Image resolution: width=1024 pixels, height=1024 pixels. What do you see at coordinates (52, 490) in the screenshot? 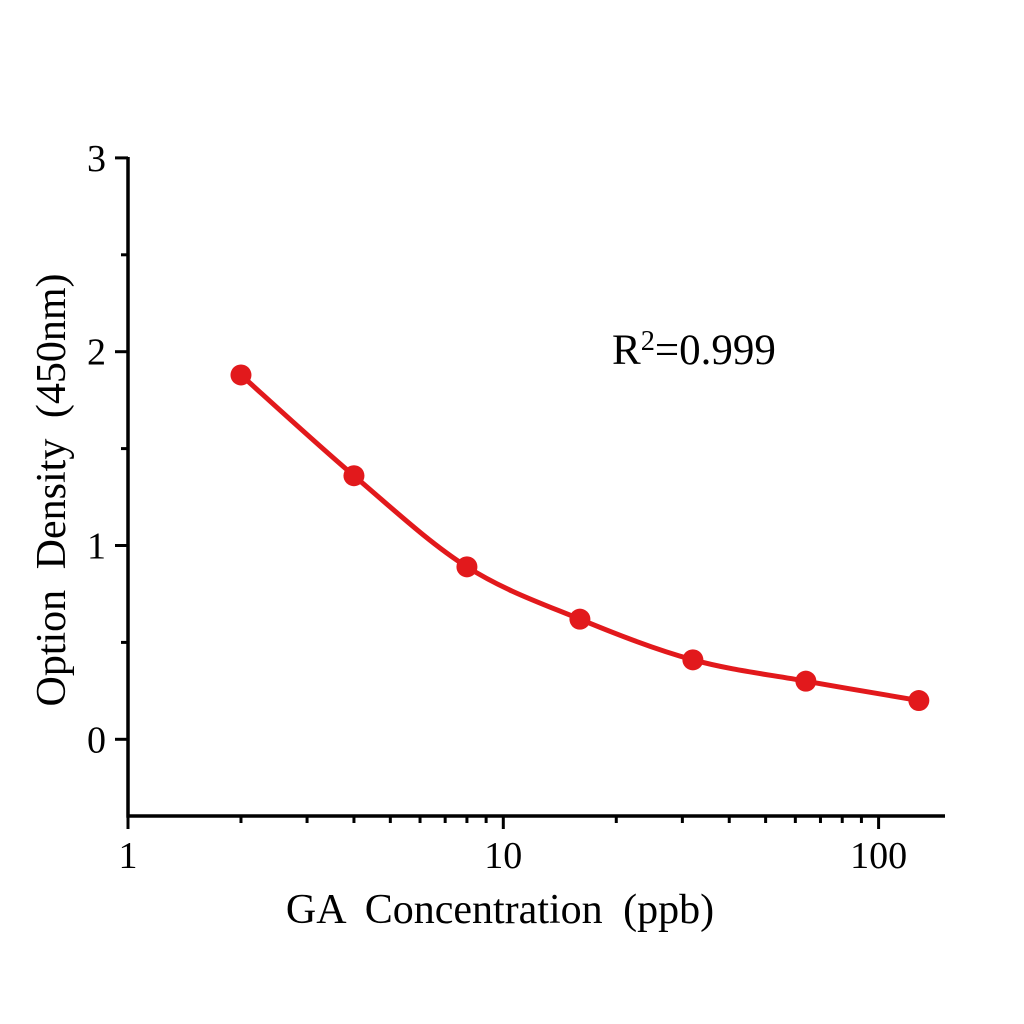
I see `y-axis-title: Option Density (450nm)` at bounding box center [52, 490].